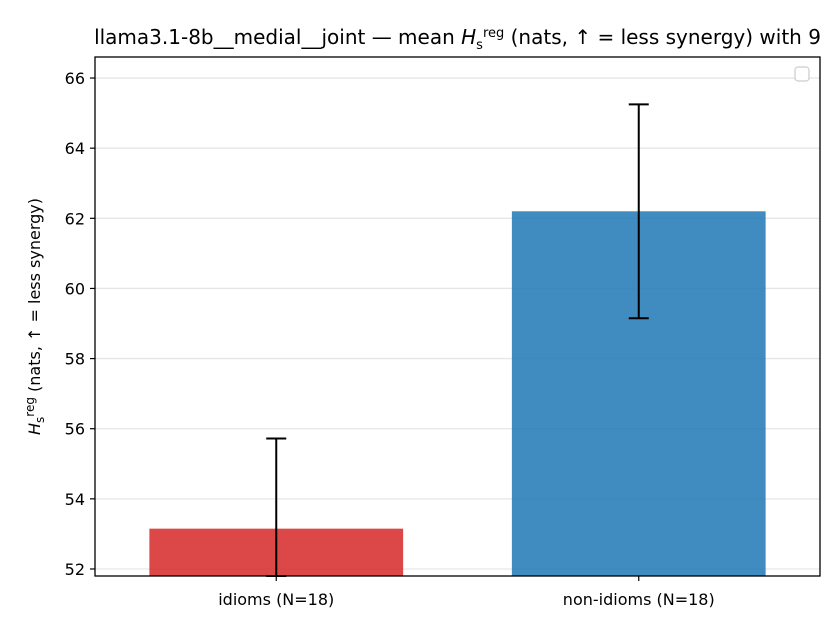  Describe the element at coordinates (468, 37) in the screenshot. I see `title-symbol: H` at that location.